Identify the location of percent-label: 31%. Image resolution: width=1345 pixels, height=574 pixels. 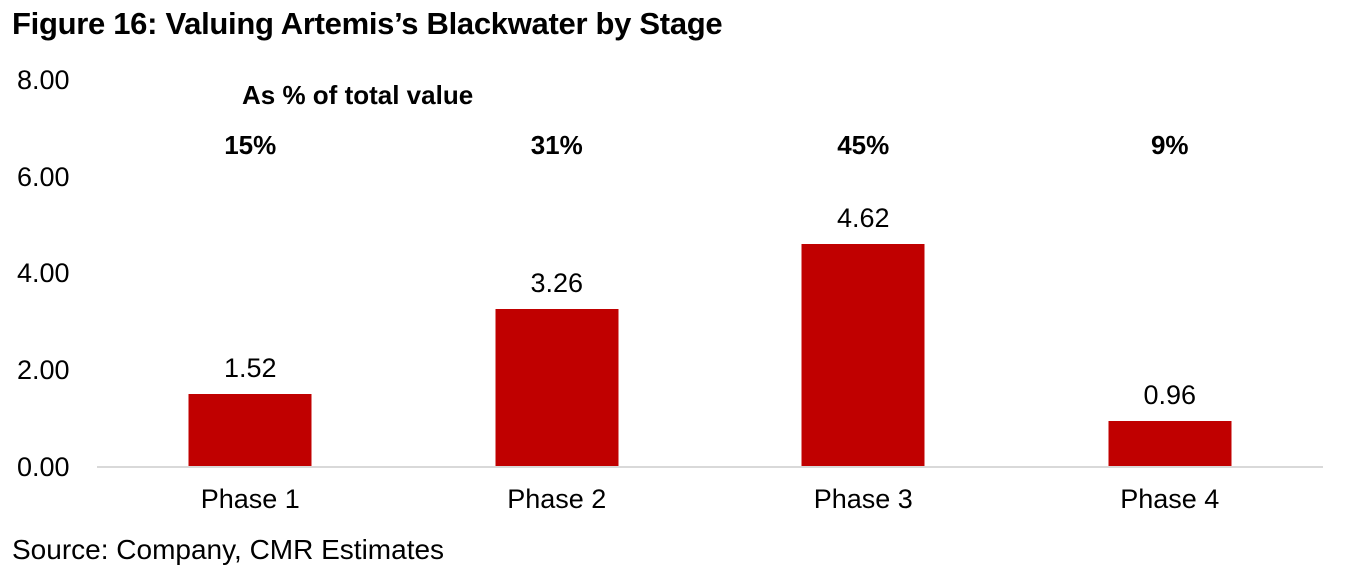
(556, 145).